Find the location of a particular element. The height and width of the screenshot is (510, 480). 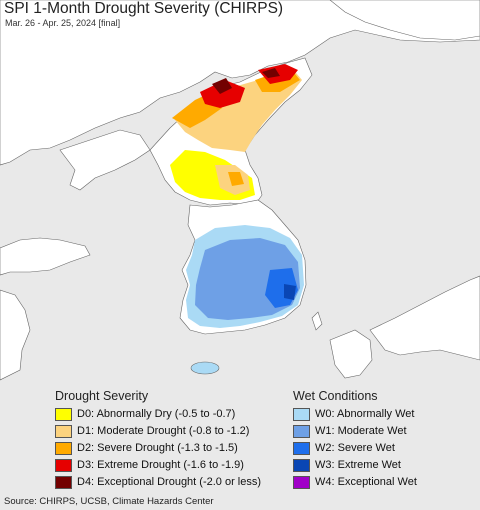

legend-item-d2: D2: Severe Drought (-1.3 to -1.5) is located at coordinates (146, 448).